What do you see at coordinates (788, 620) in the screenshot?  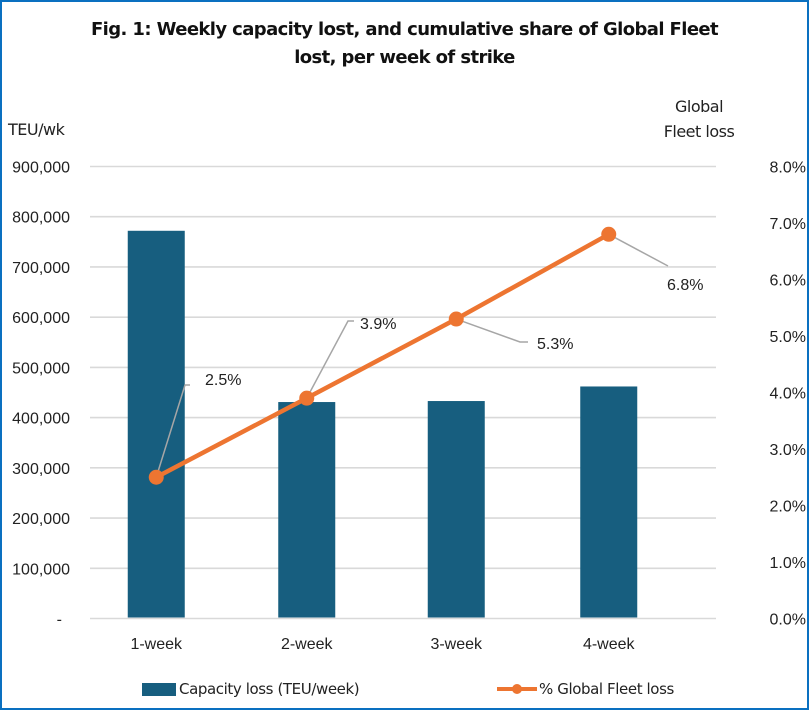 I see `right-axis-tick-label: 0.0%` at bounding box center [788, 620].